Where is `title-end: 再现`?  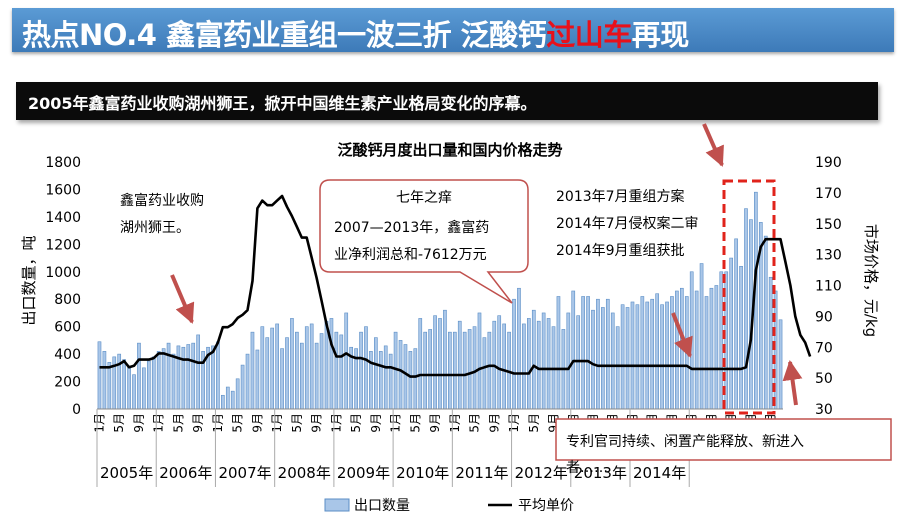 title-end: 再现 is located at coordinates (660, 35).